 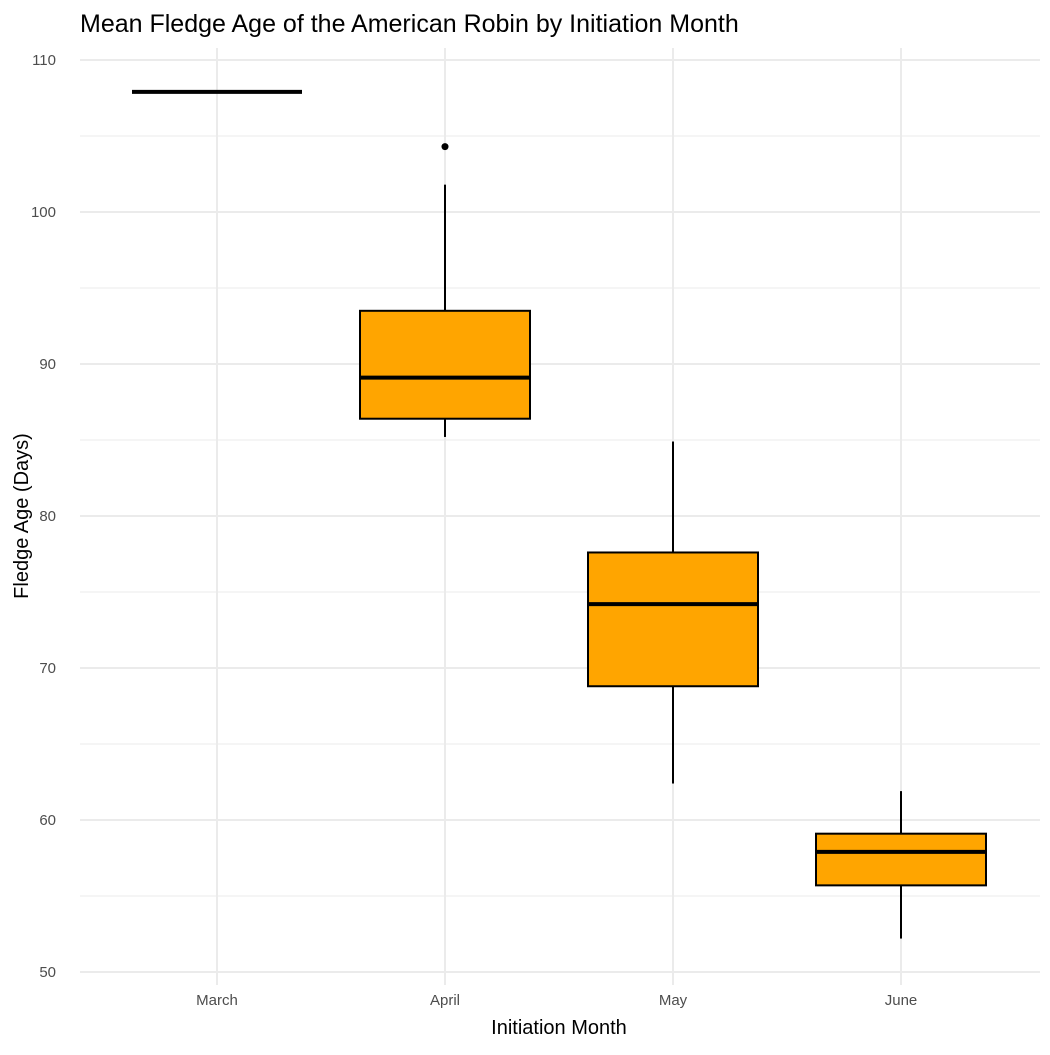 What do you see at coordinates (47, 972) in the screenshot?
I see `y-tick-label: 50` at bounding box center [47, 972].